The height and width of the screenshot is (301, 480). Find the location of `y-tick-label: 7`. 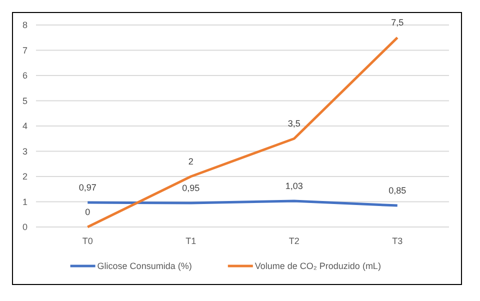

y-tick-label: 7 is located at coordinates (25, 50).